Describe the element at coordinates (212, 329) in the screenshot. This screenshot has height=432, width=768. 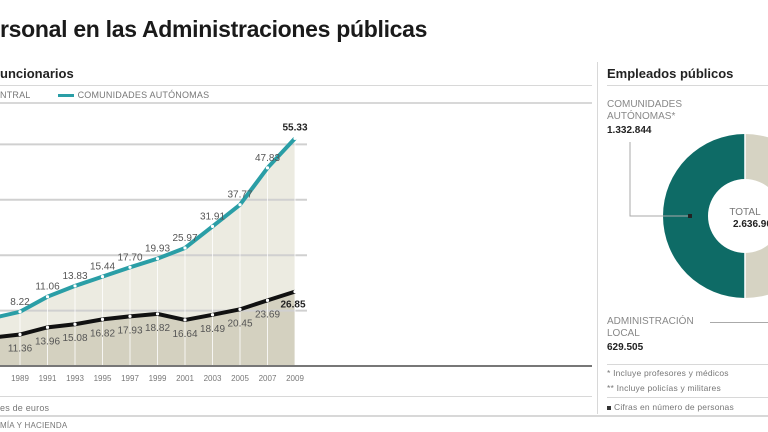
I see `data-label-central: 18.49` at that location.